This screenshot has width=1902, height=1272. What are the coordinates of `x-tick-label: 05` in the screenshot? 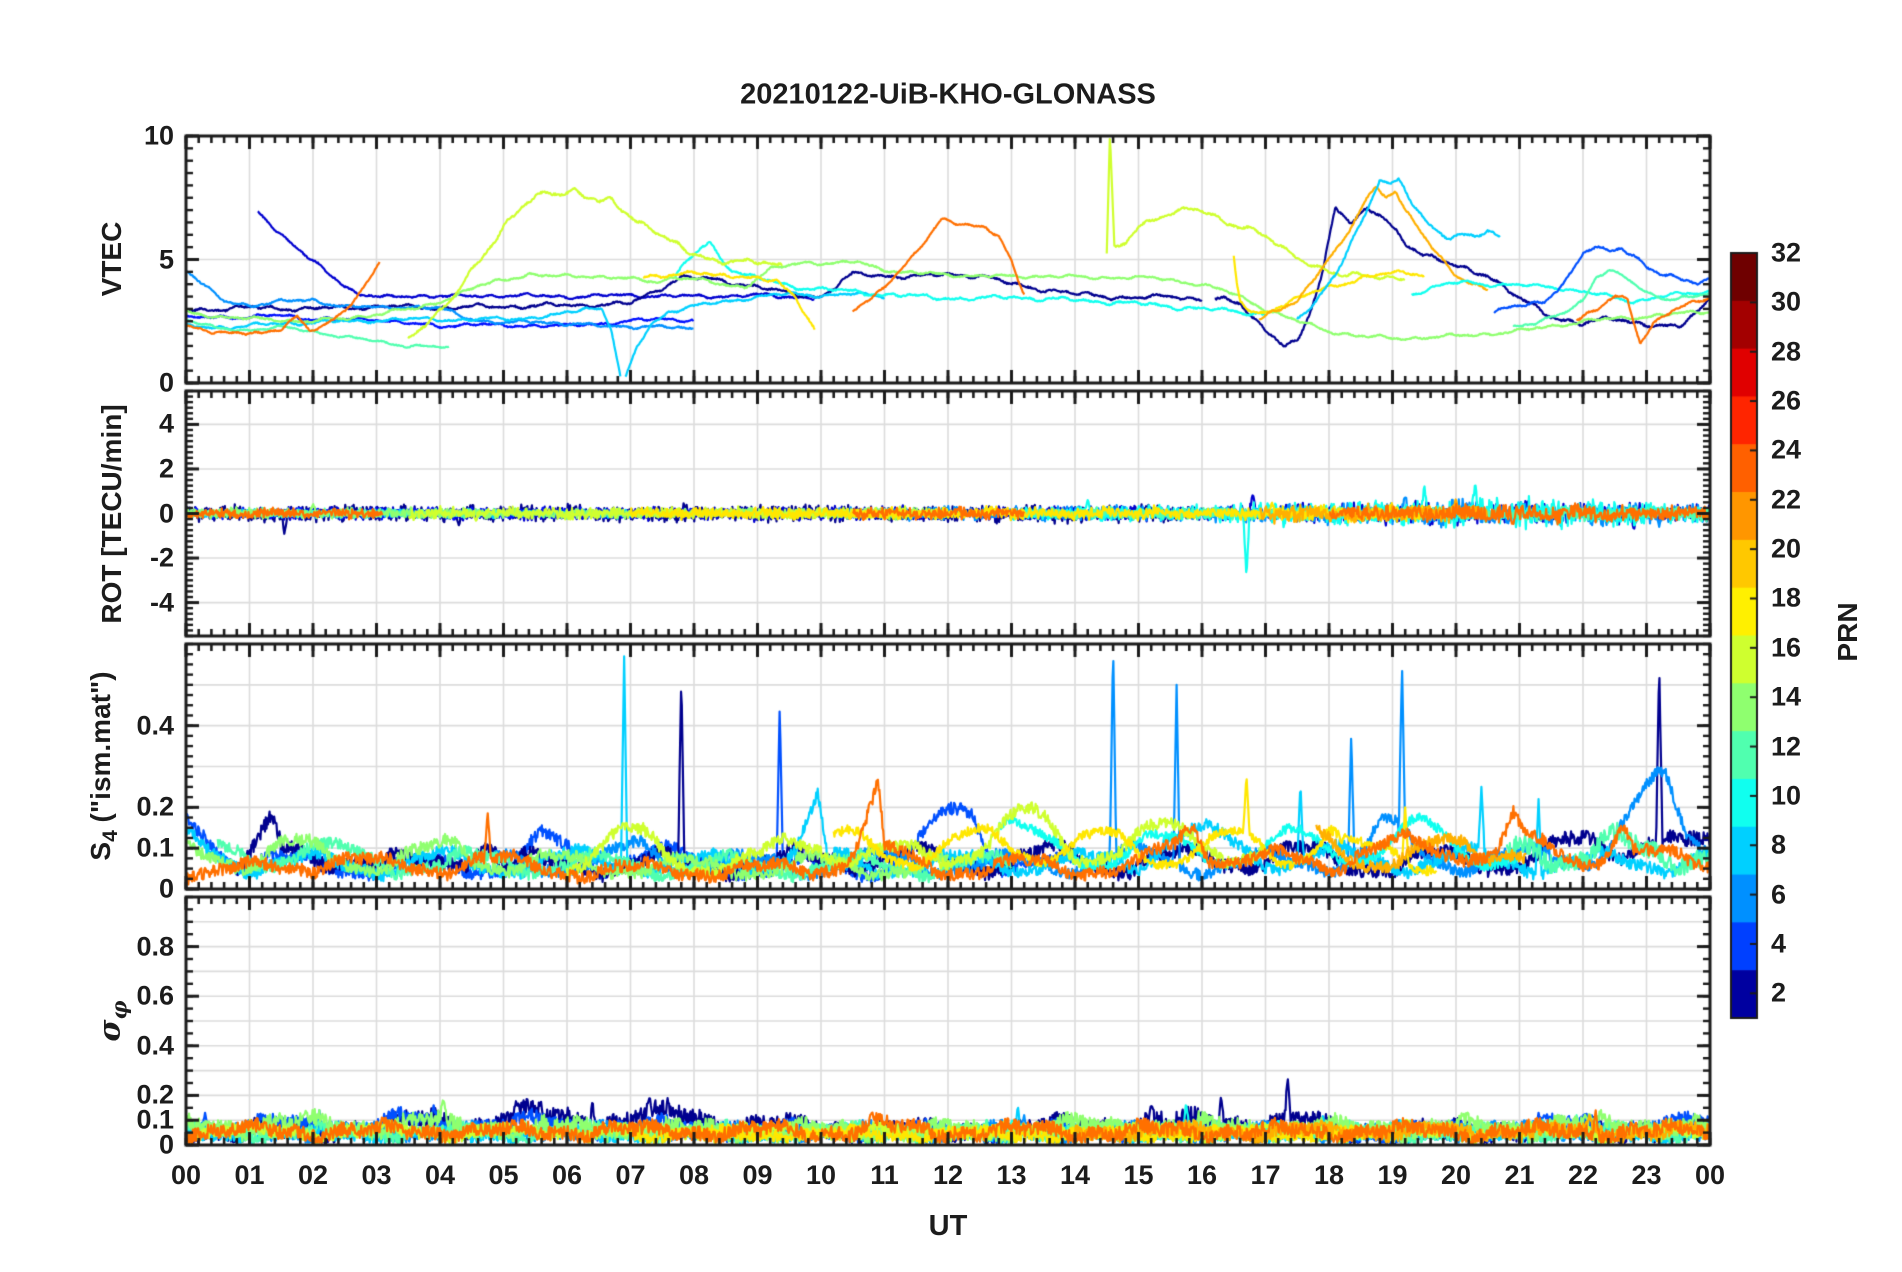 It's located at (503, 1175).